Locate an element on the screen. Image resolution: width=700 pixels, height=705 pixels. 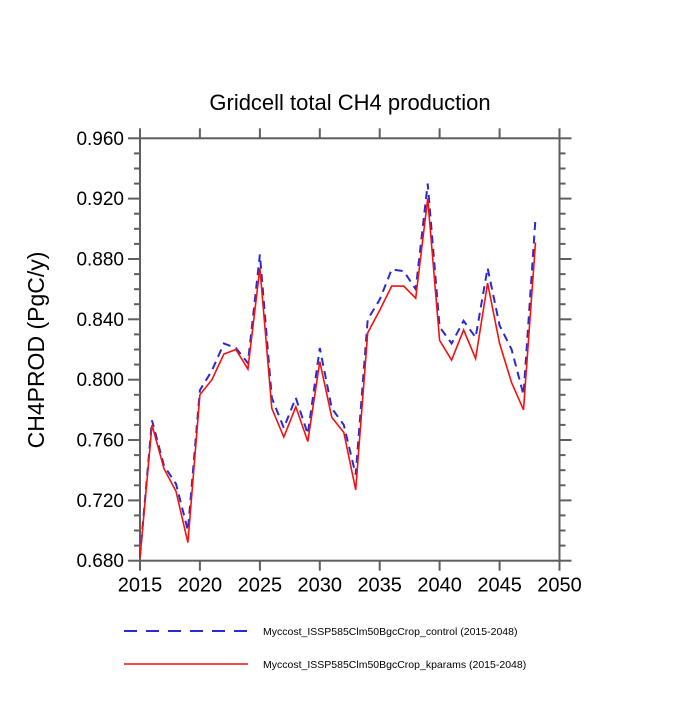
x-tick-label: 2045 is located at coordinates (499, 586).